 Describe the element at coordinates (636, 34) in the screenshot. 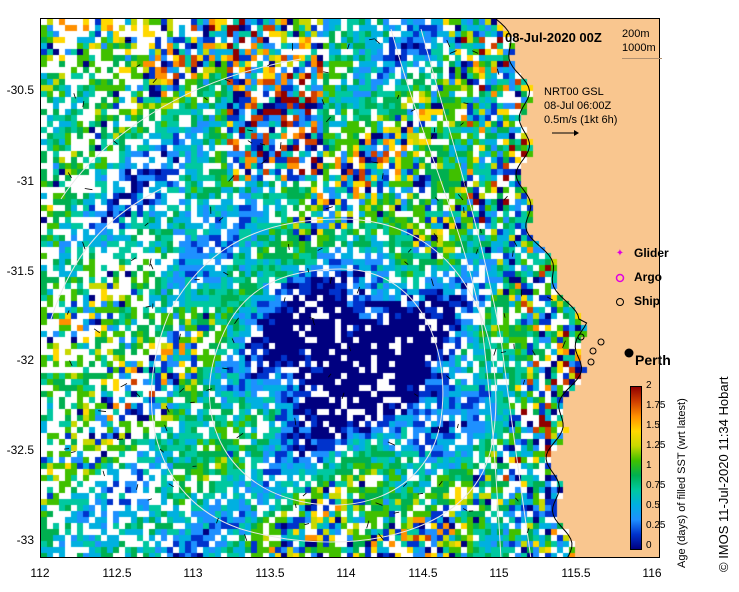

I see `depth-label-200m: 200m` at that location.